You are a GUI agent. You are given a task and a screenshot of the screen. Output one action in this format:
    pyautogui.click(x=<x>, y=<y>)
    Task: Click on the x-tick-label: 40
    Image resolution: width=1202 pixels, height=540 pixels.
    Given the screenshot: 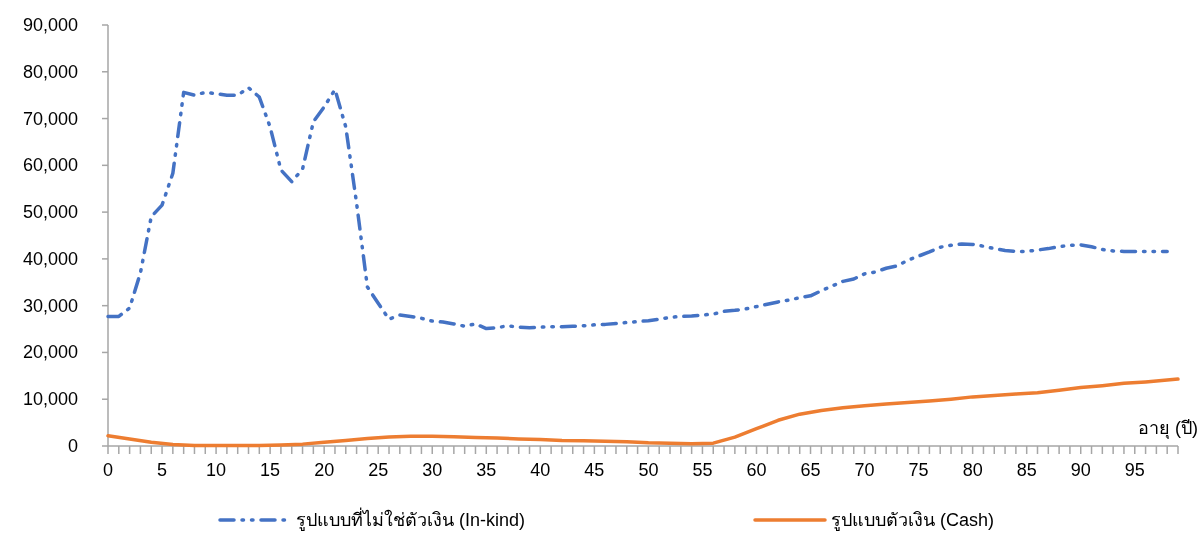 What is the action you would take?
    pyautogui.click(x=540, y=470)
    